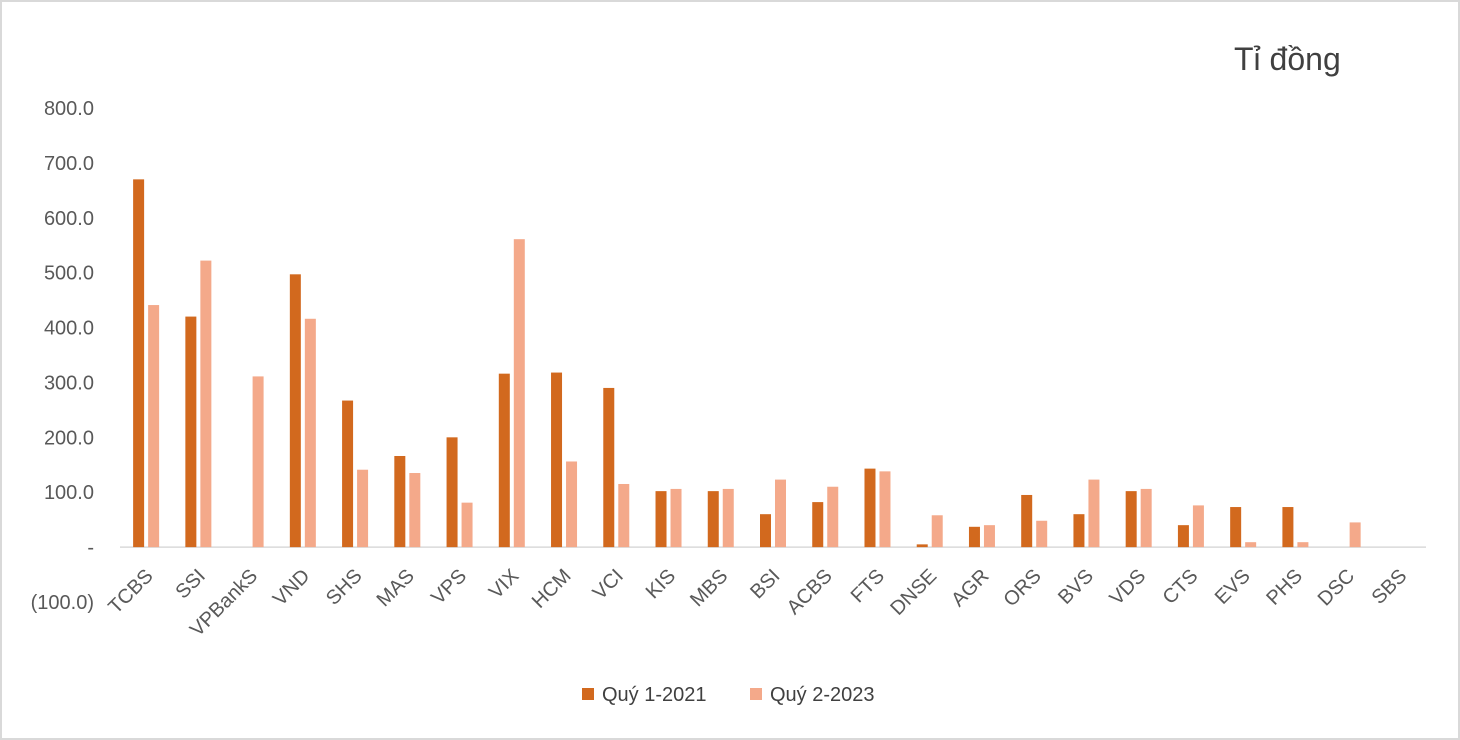 Image resolution: width=1460 pixels, height=740 pixels. What do you see at coordinates (780, 513) in the screenshot?
I see `bar-series2-bsi` at bounding box center [780, 513].